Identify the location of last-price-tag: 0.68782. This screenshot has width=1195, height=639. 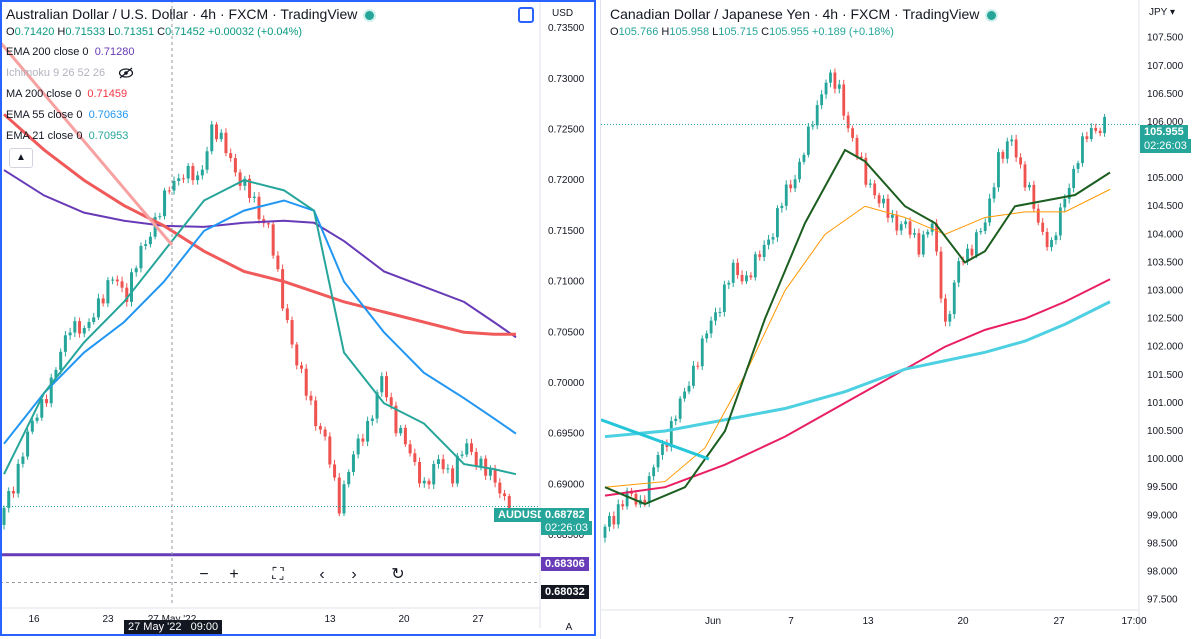
(565, 515).